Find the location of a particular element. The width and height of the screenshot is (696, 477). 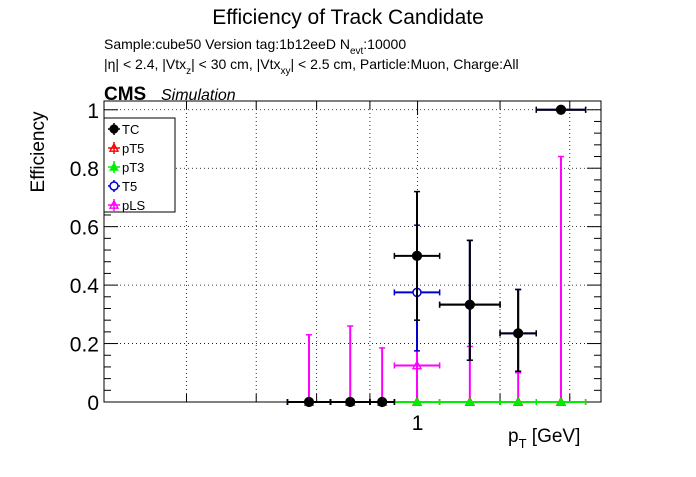

legend-item-TC: TC is located at coordinates (123, 129).